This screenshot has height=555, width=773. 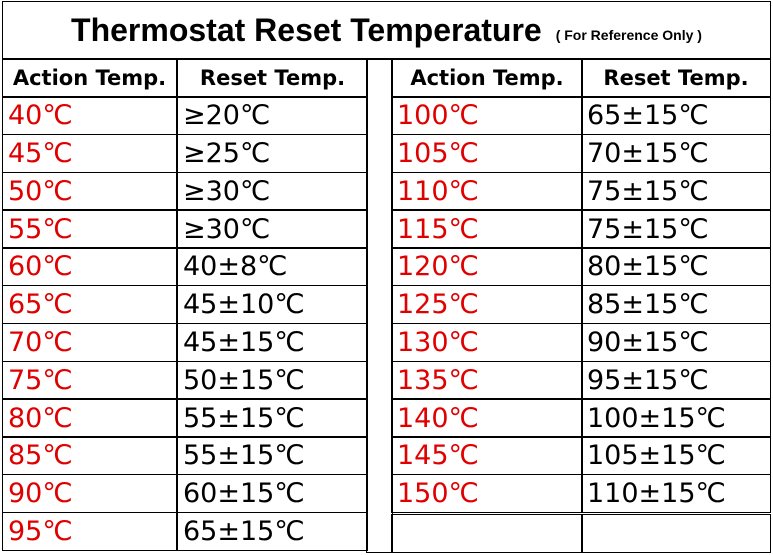 I want to click on reset-temp: 80±15℃, so click(x=676, y=267).